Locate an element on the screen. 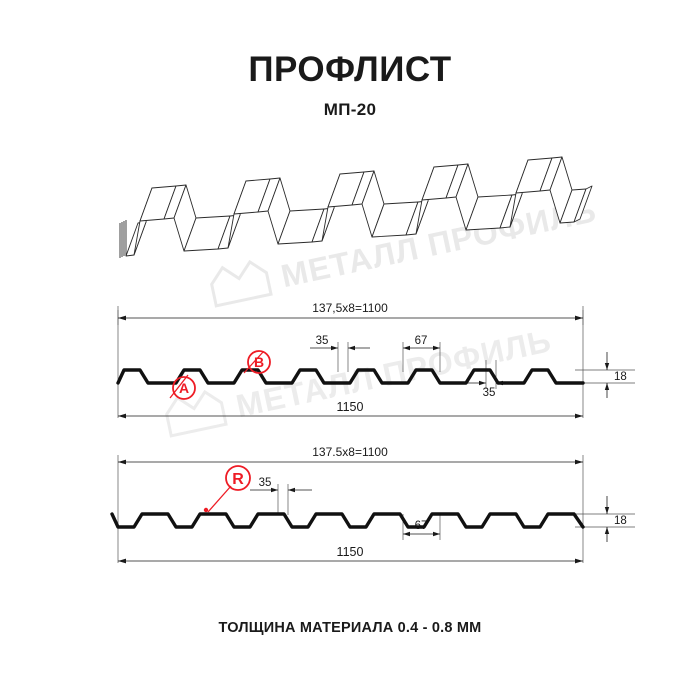 This screenshot has width=700, height=700. callout-b: B is located at coordinates (257, 362).